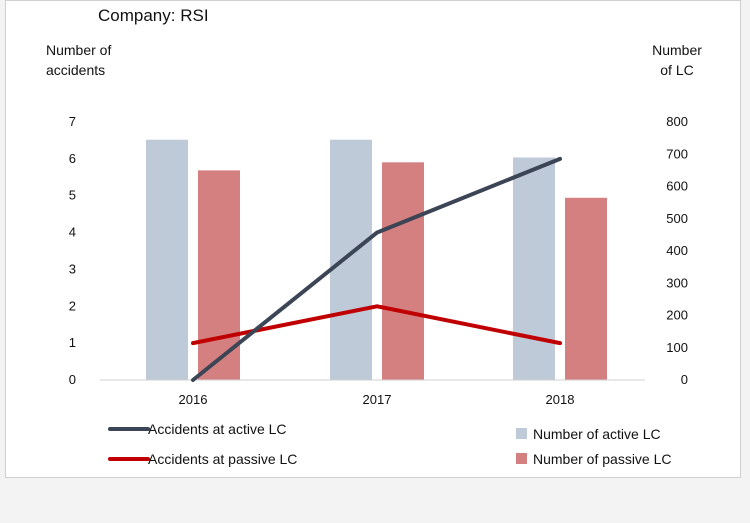  What do you see at coordinates (677, 50) in the screenshot?
I see `y-right-label-line-1: Number` at bounding box center [677, 50].